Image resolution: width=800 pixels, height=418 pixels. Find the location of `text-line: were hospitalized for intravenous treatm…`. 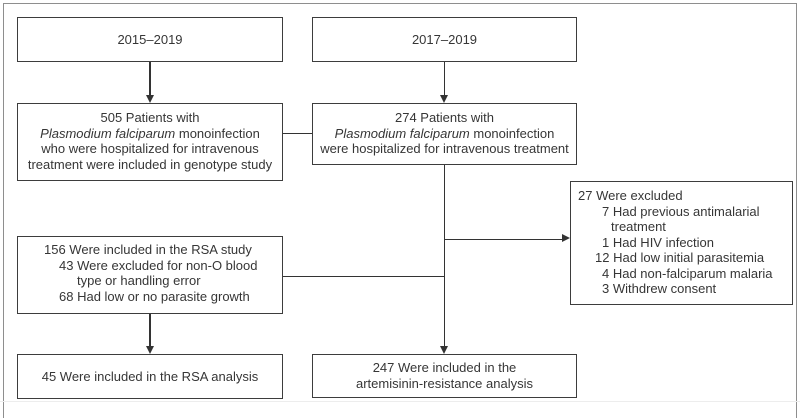

text-line: were hospitalized for intravenous treatm… is located at coordinates (444, 148).